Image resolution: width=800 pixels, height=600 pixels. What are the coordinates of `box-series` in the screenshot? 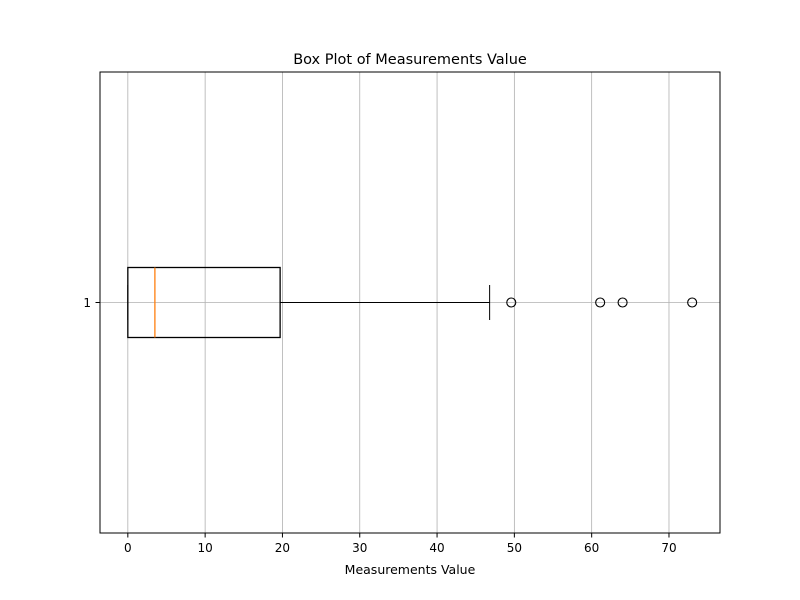 It's located at (412, 302).